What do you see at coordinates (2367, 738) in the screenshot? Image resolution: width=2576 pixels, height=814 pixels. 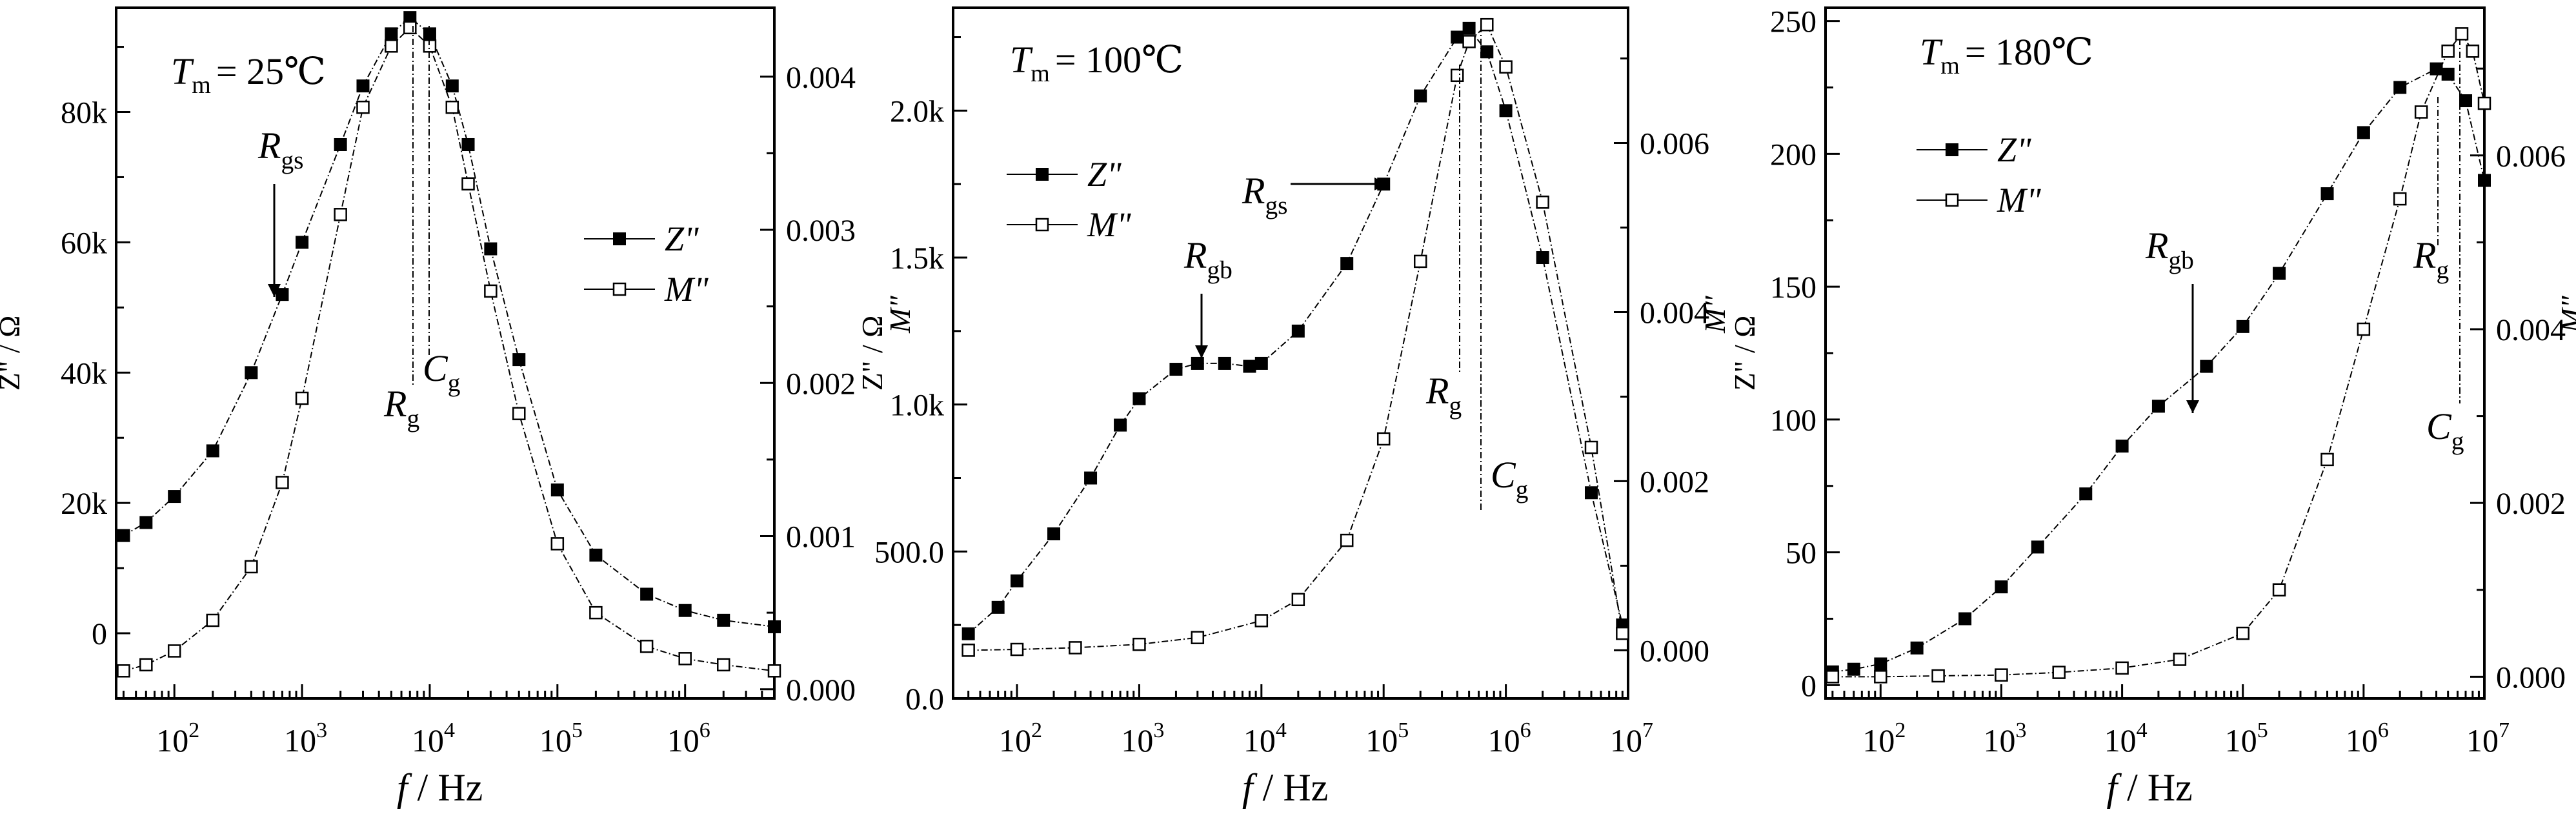 I see `x-tick-label: 10⁶` at bounding box center [2367, 738].